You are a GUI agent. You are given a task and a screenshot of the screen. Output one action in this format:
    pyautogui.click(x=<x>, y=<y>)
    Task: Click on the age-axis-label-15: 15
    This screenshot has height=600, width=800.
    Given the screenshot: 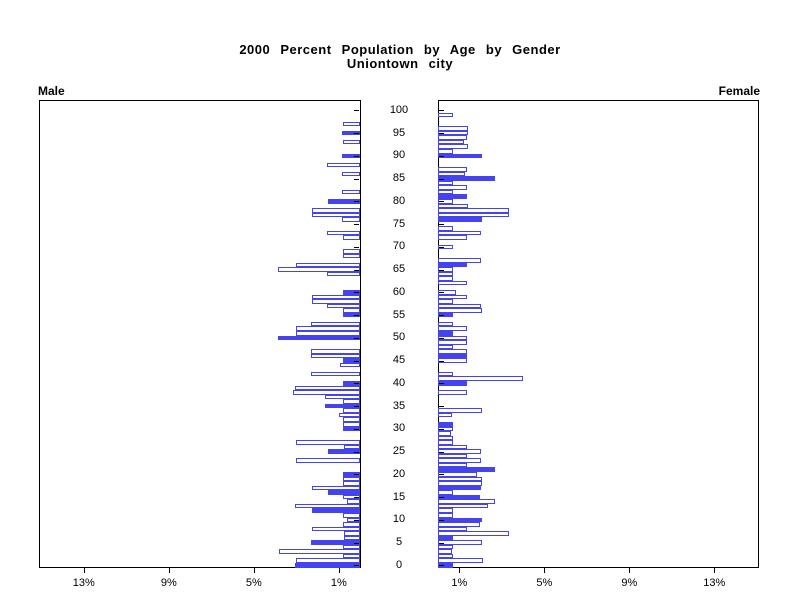 What is the action you would take?
    pyautogui.click(x=399, y=496)
    